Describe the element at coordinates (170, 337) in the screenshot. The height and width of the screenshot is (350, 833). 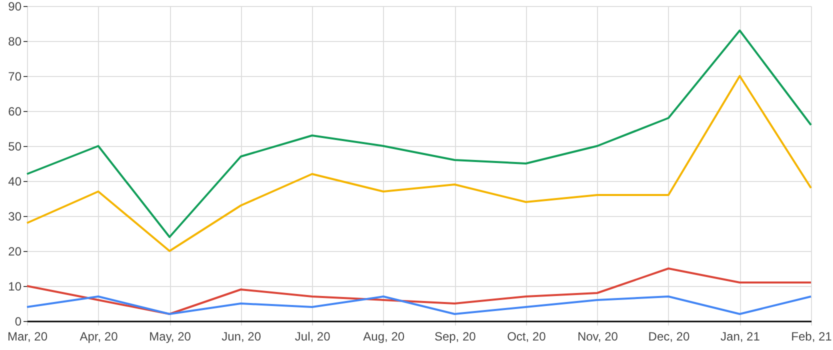
I see `x-tick-label: May, 20` at that location.